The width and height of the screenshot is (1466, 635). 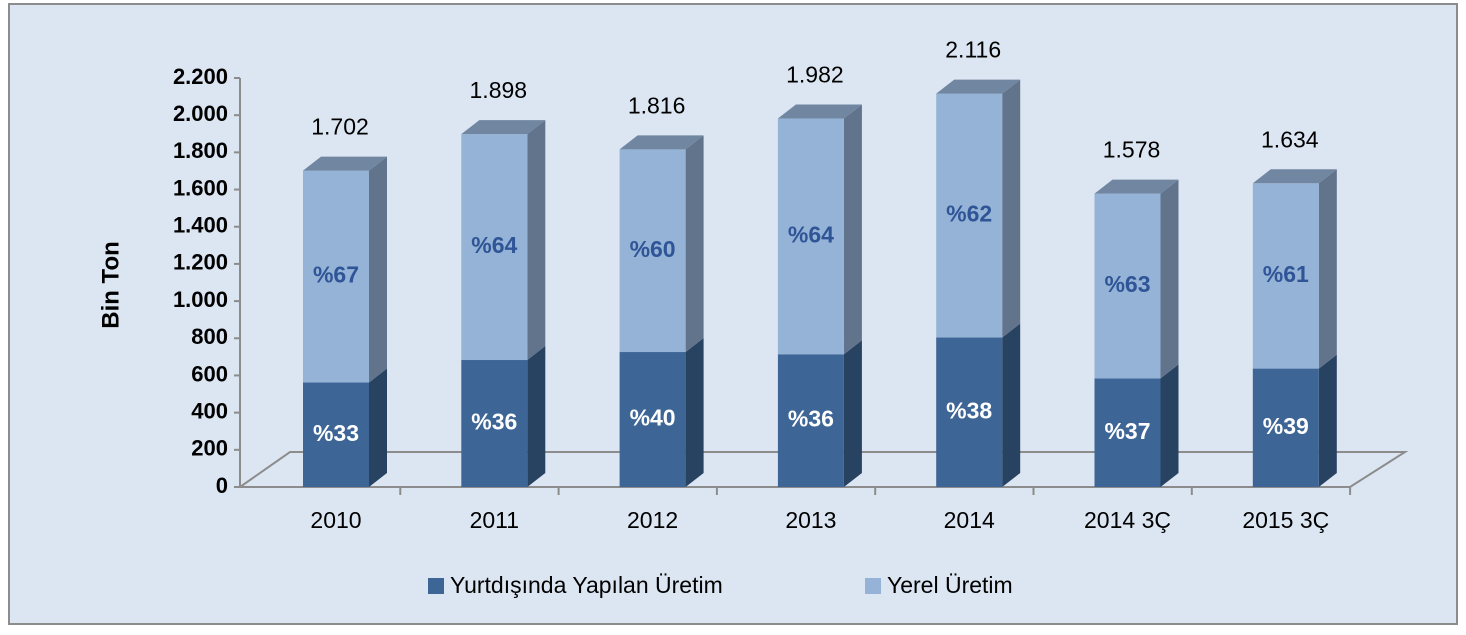 I want to click on x-tick-label: 2011, so click(x=494, y=520).